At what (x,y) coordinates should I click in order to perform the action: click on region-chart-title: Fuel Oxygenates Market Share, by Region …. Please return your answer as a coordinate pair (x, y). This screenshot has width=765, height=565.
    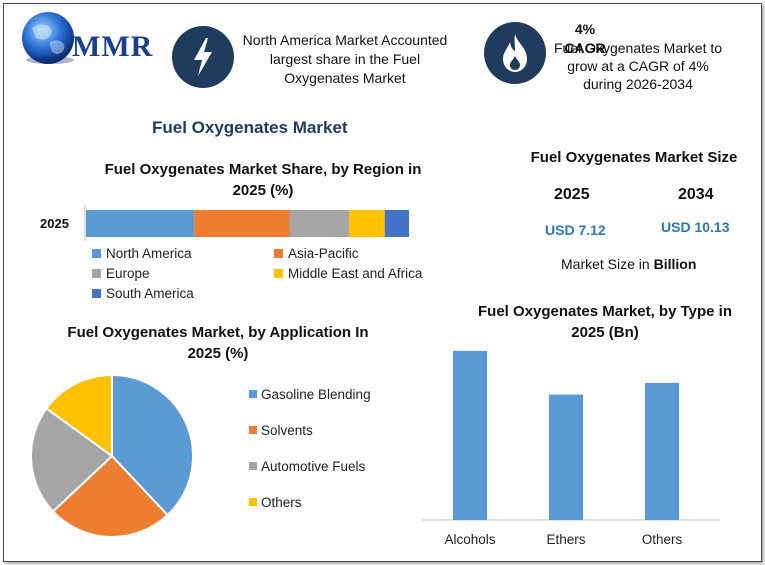
    Looking at the image, I should click on (263, 180).